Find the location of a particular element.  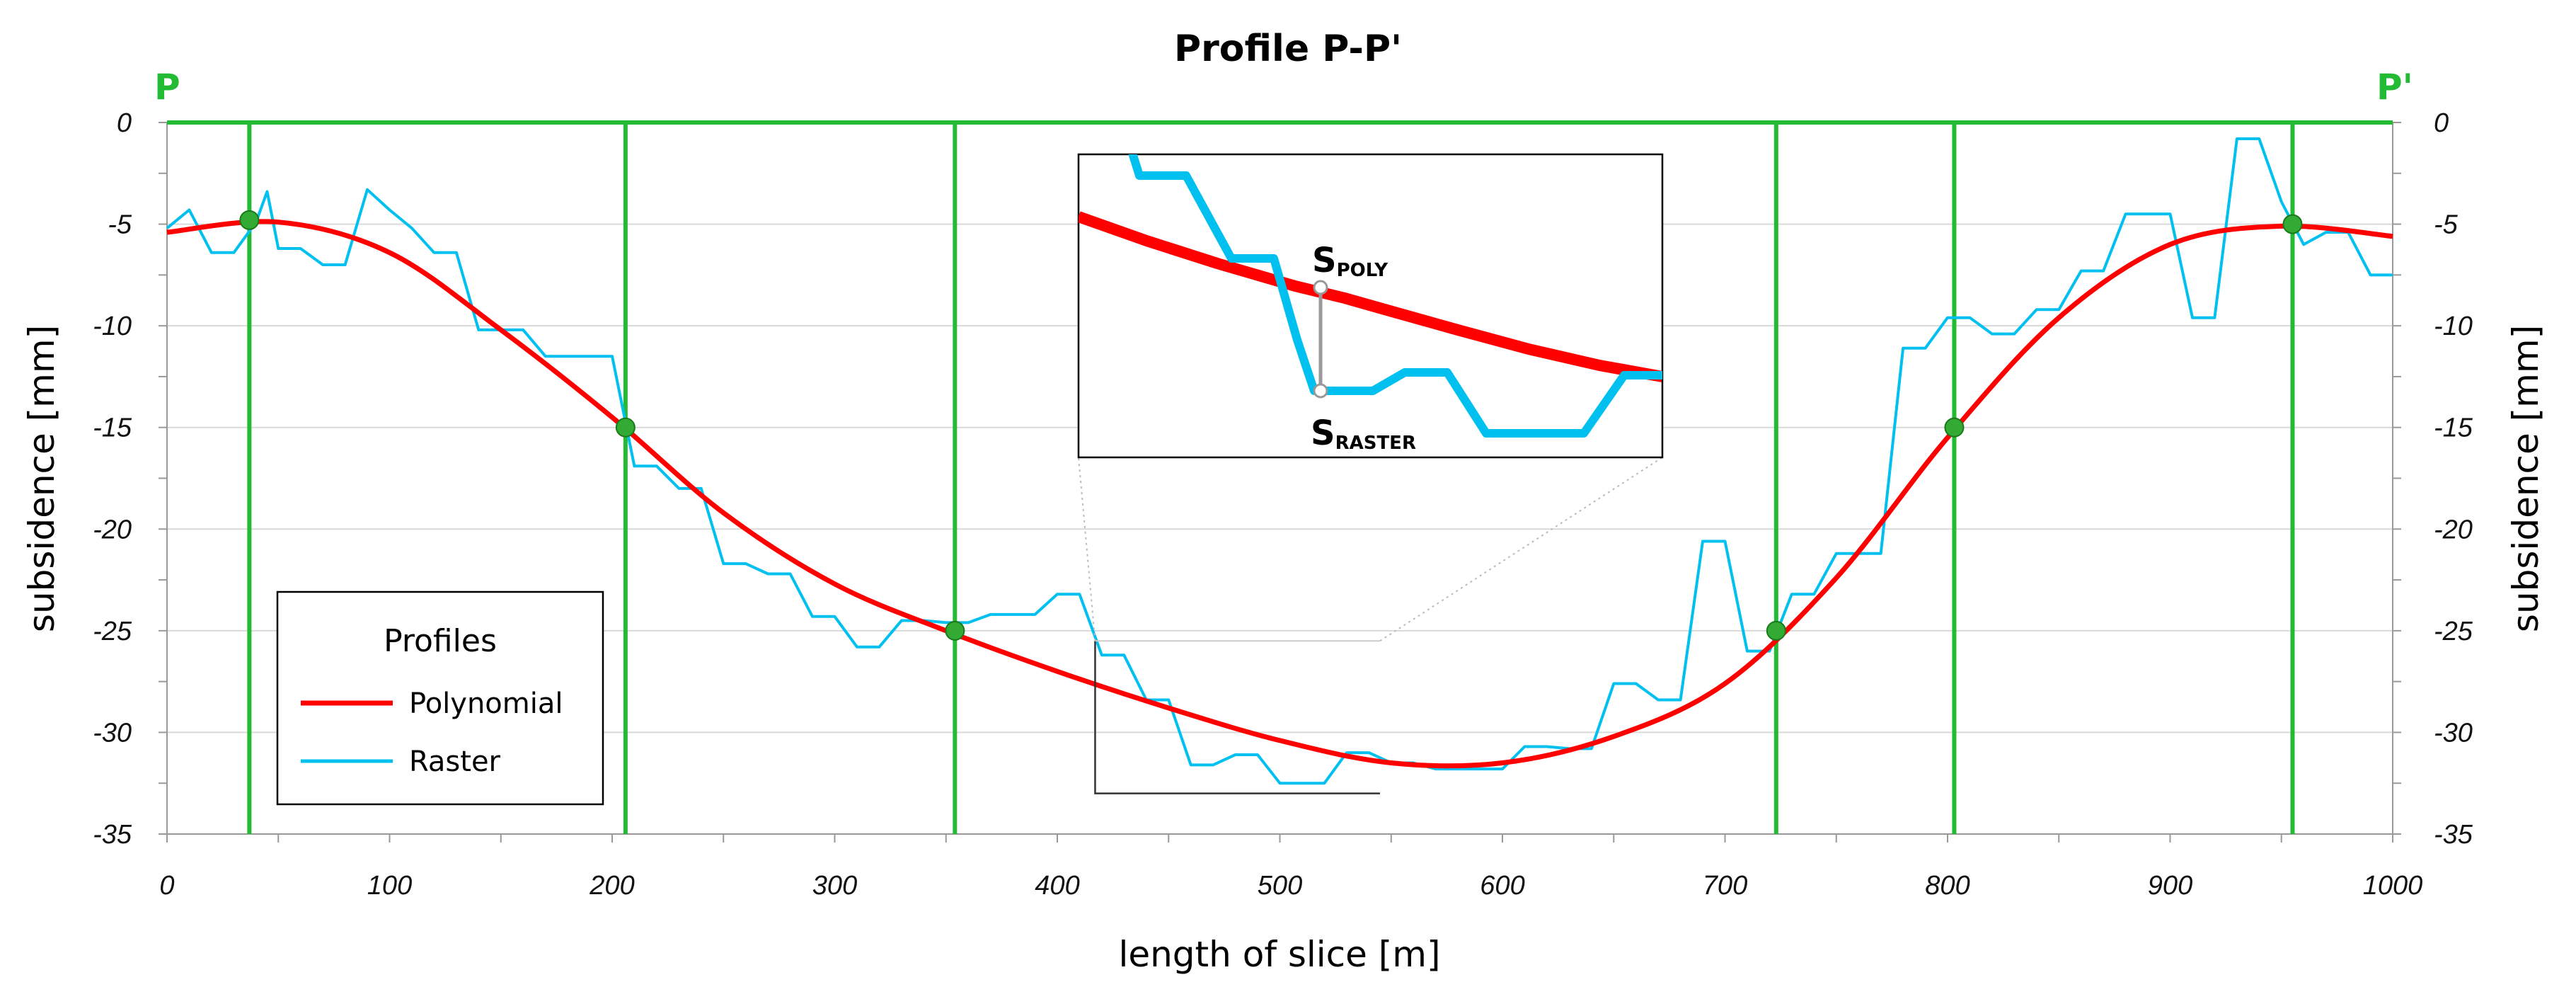

x-axis-label: length of slice [m] is located at coordinates (1279, 955).